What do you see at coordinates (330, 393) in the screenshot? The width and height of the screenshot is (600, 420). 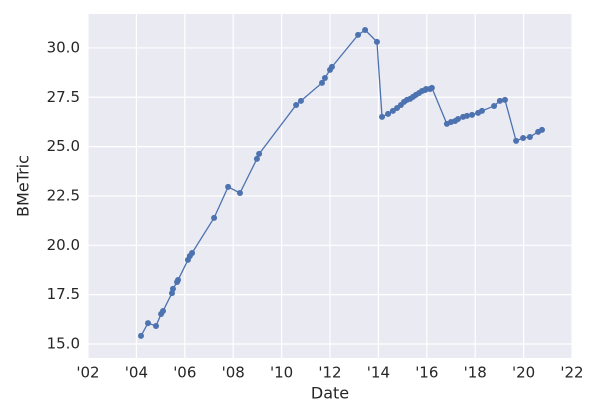 I see `x-axis-label: Date` at bounding box center [330, 393].